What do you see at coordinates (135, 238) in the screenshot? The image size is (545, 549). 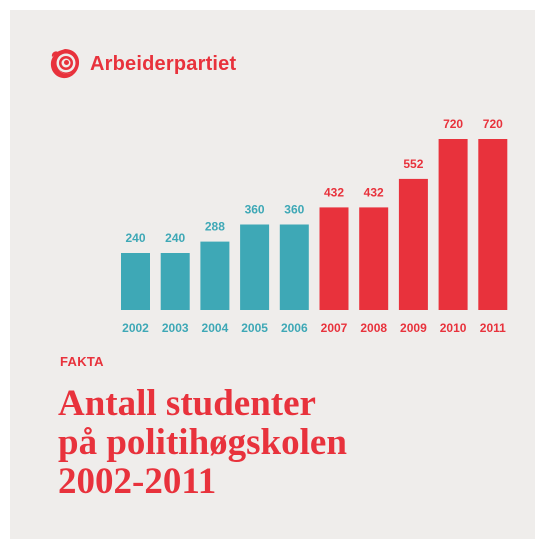 I see `data-label-2002: 240` at bounding box center [135, 238].